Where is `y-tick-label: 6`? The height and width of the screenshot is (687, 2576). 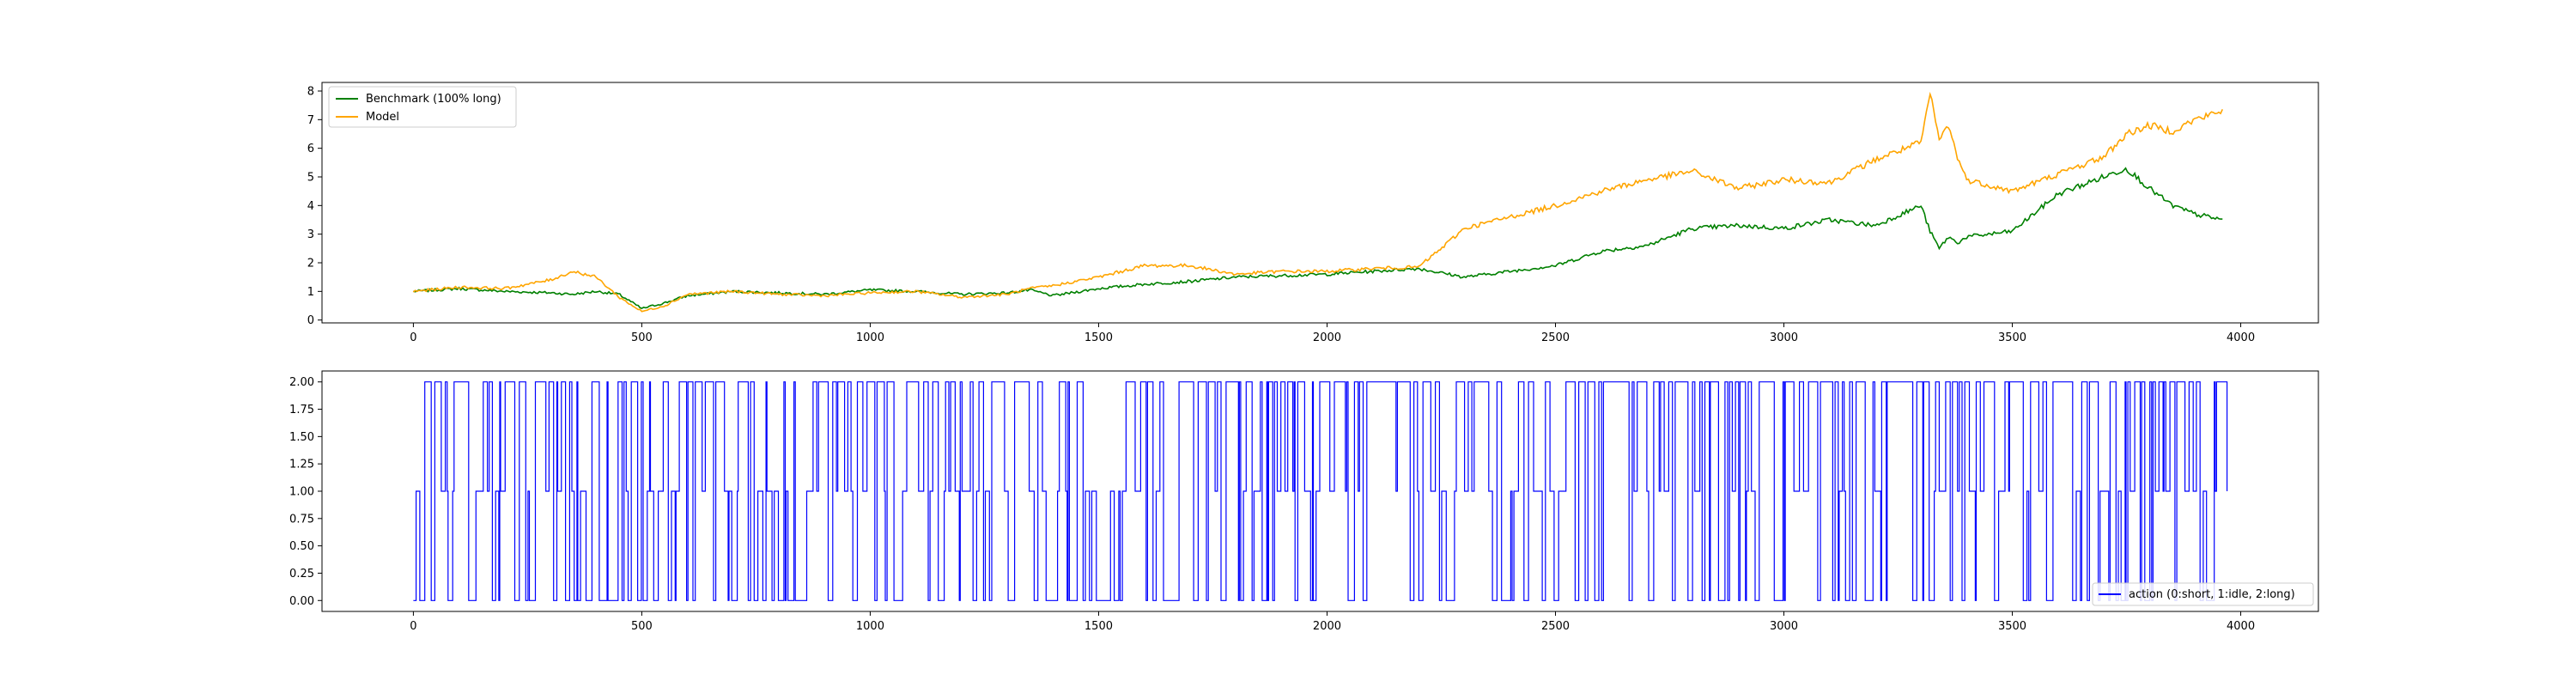 y-tick-label: 6 is located at coordinates (311, 149).